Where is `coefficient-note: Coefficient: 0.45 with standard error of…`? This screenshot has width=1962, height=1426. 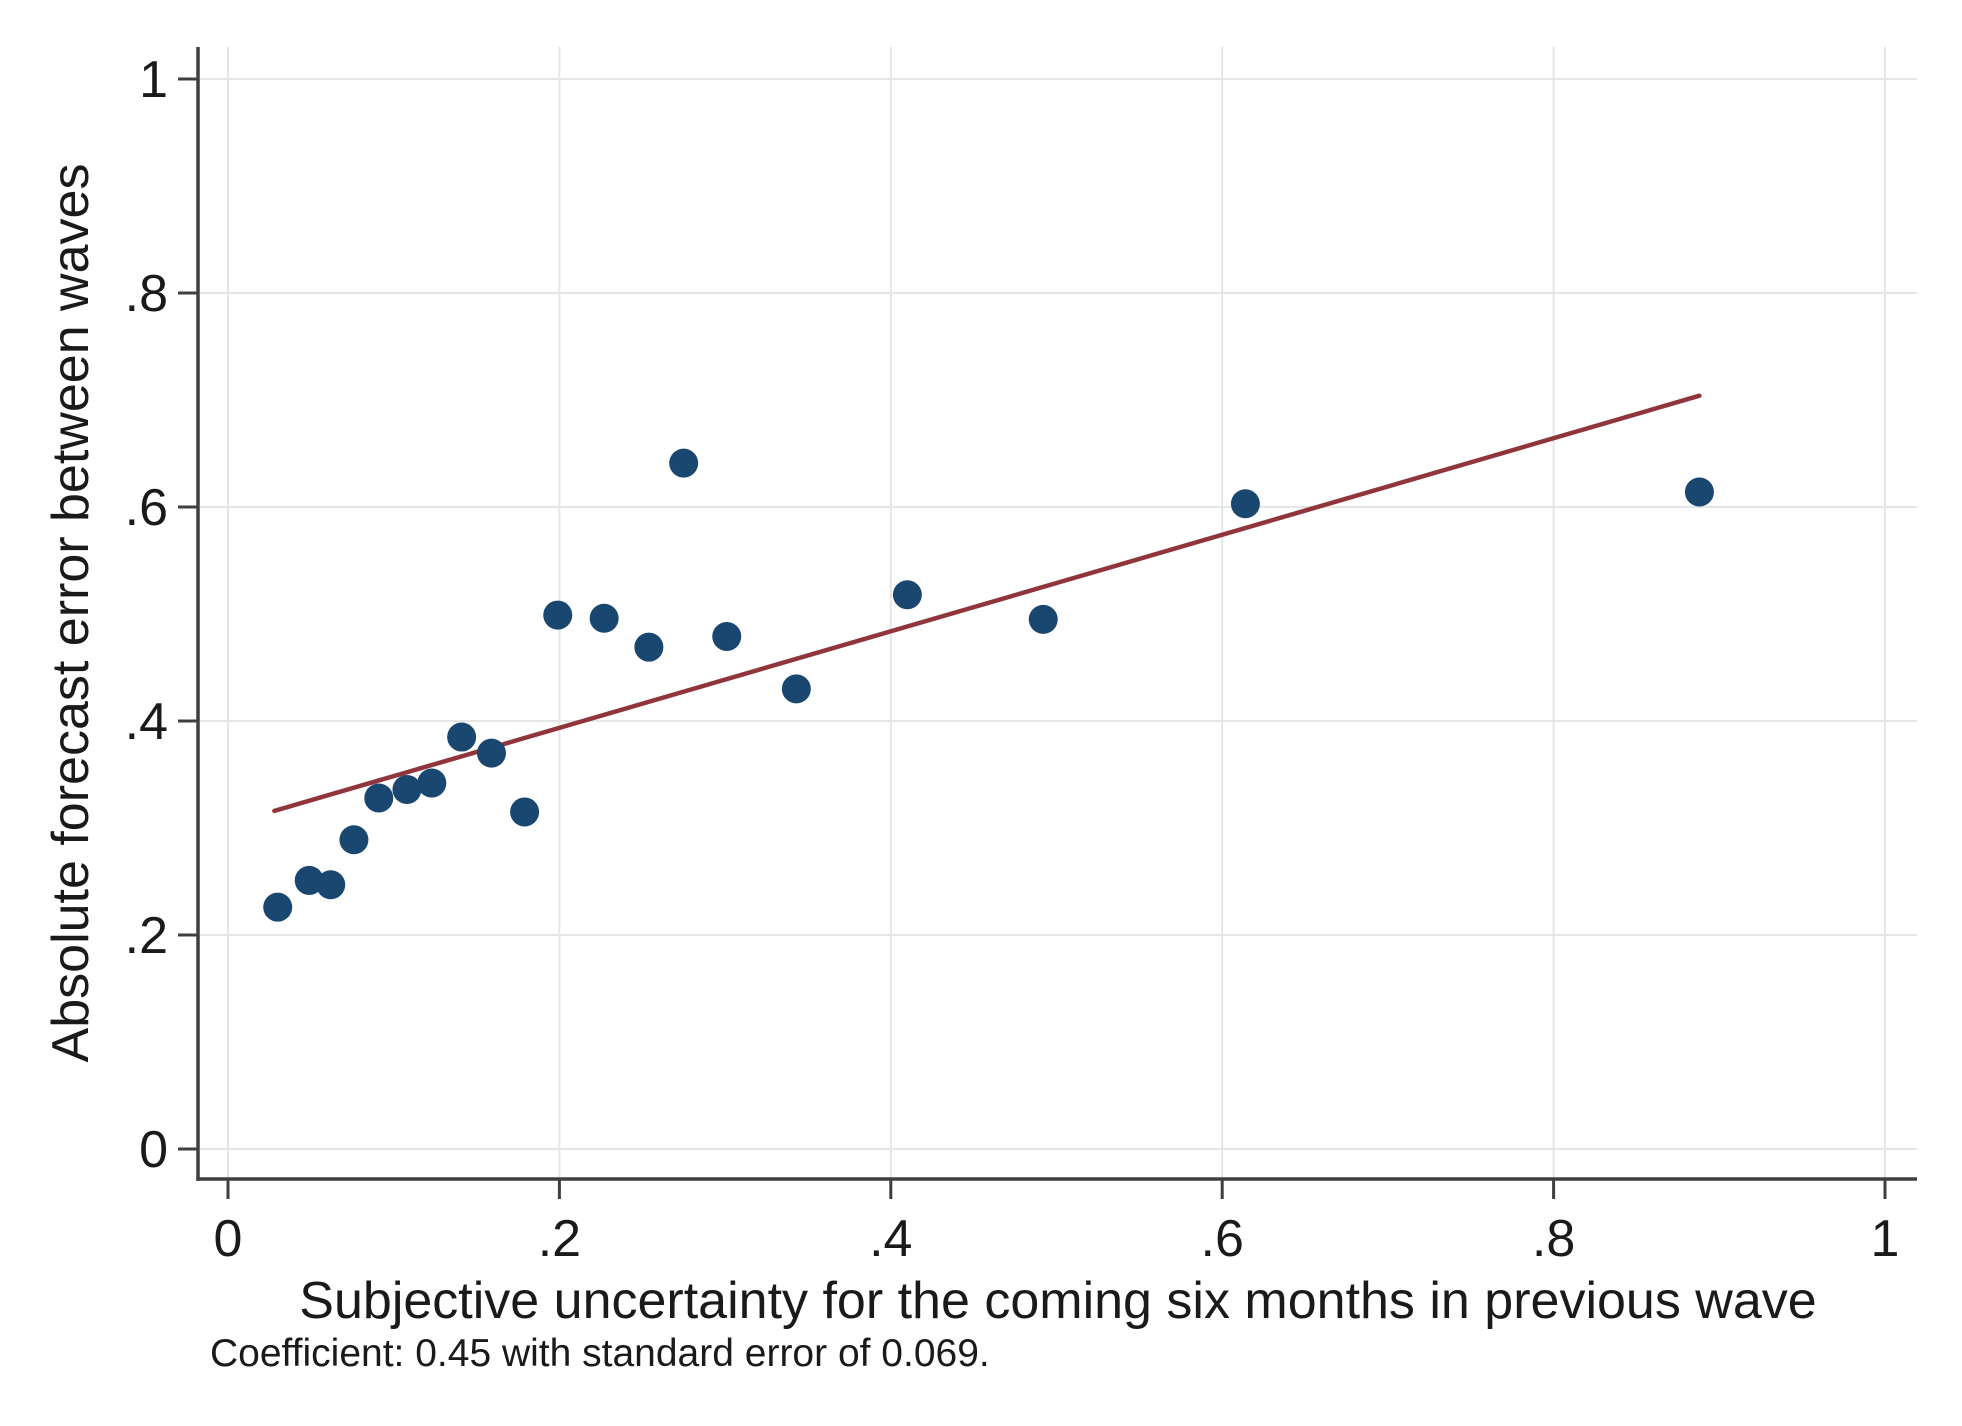 coefficient-note: Coefficient: 0.45 with standard error of… is located at coordinates (600, 1353).